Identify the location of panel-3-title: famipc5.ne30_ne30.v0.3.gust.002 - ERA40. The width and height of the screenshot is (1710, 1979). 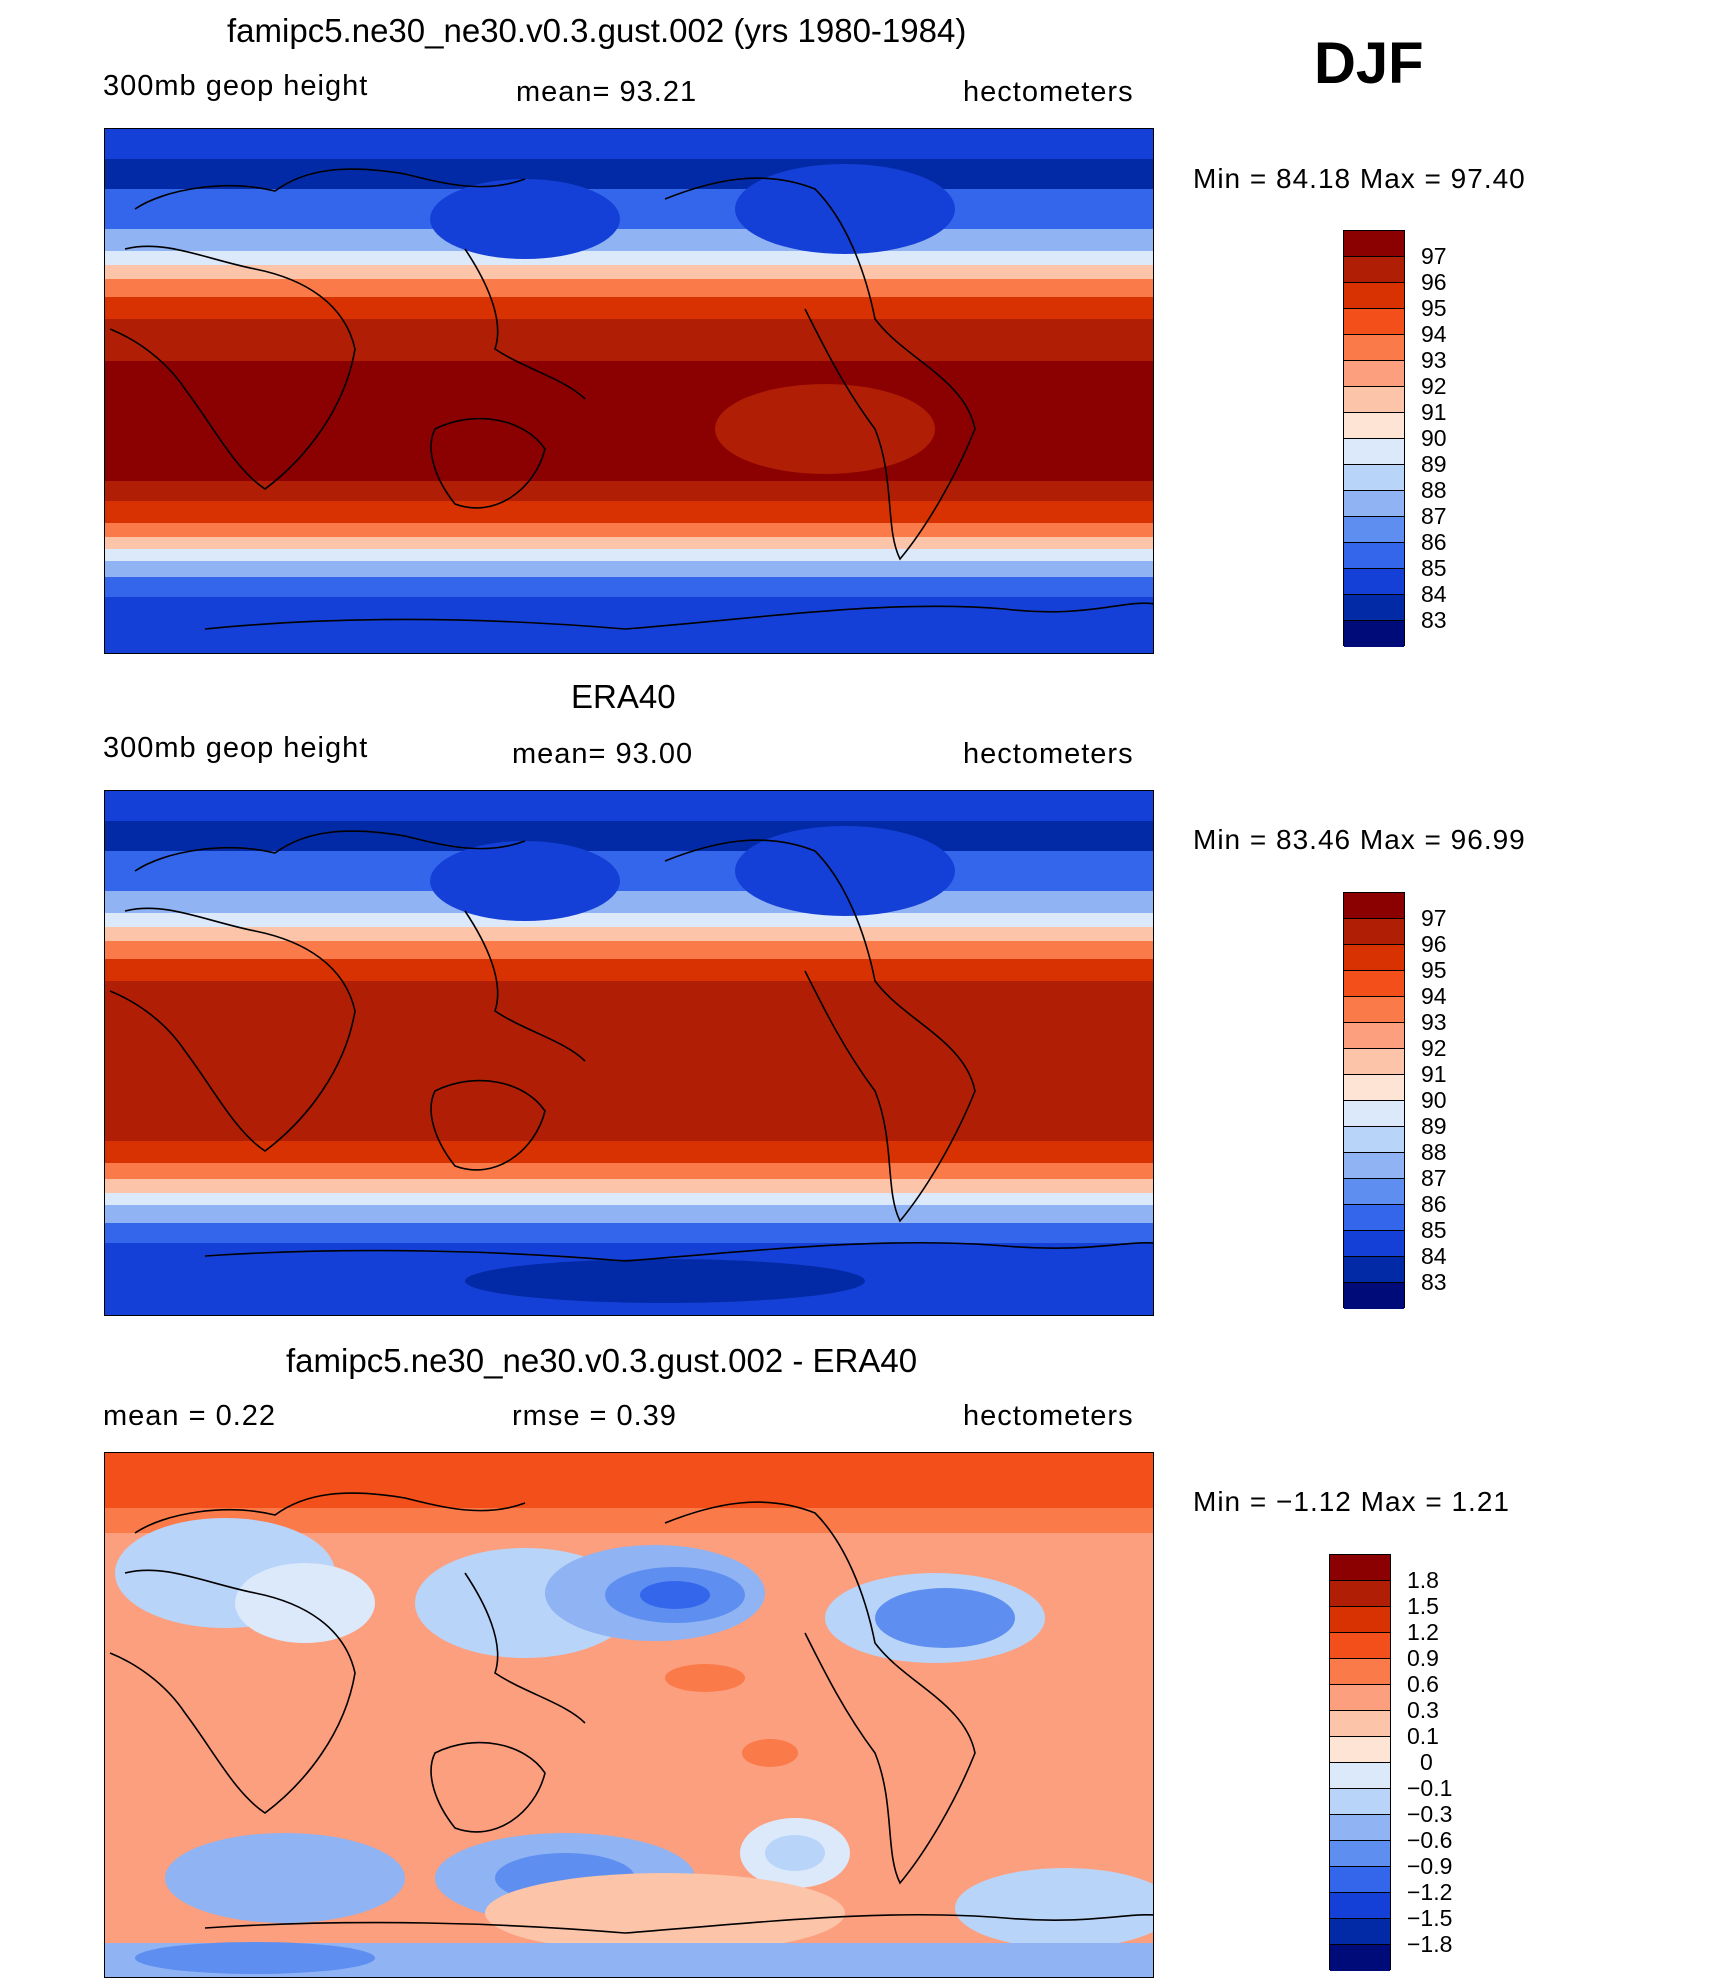
(602, 1360).